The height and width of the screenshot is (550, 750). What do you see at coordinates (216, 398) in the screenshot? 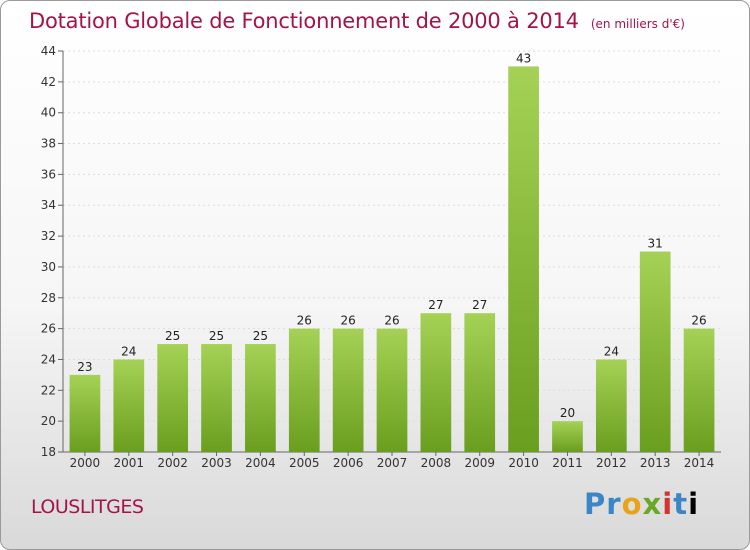
I see `bar-2003` at bounding box center [216, 398].